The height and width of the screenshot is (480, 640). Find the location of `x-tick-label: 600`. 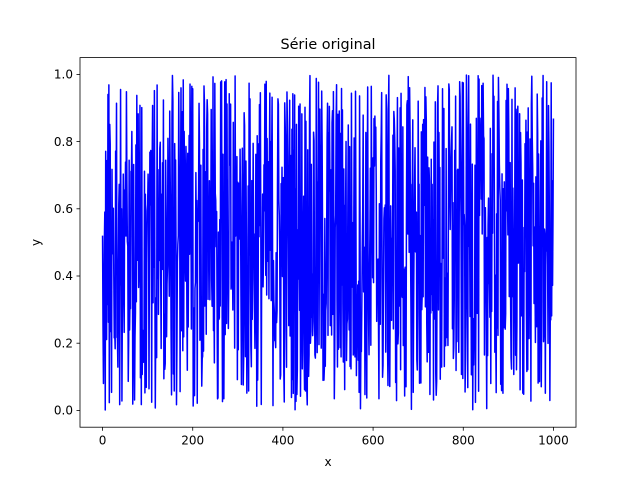

x-tick-label: 600 is located at coordinates (373, 441).